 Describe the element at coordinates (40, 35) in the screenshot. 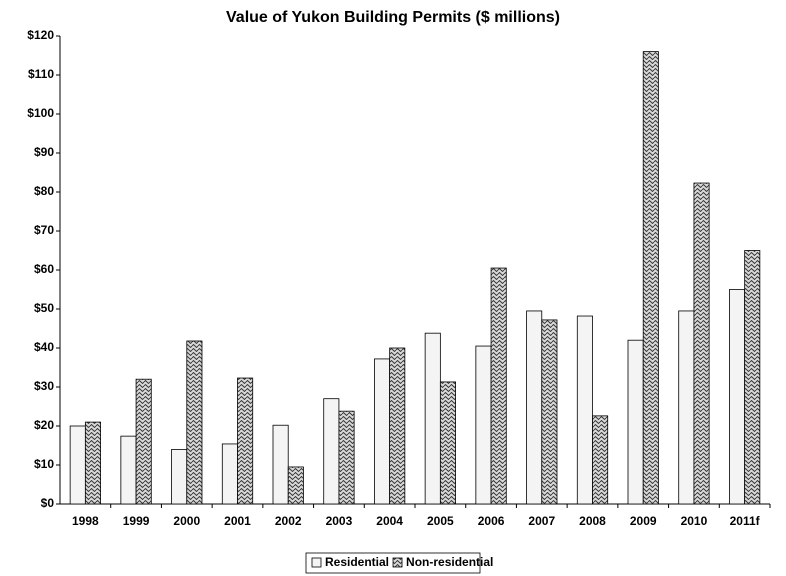

I see `y-tick-label: $120` at that location.